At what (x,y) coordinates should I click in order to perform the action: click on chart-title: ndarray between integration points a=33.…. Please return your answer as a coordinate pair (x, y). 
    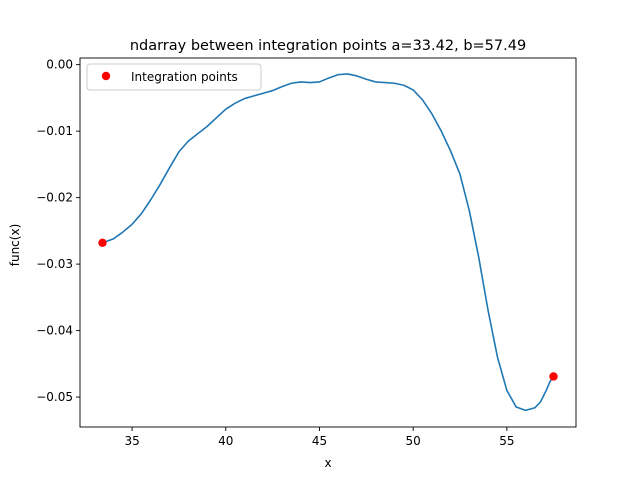
    Looking at the image, I should click on (328, 46).